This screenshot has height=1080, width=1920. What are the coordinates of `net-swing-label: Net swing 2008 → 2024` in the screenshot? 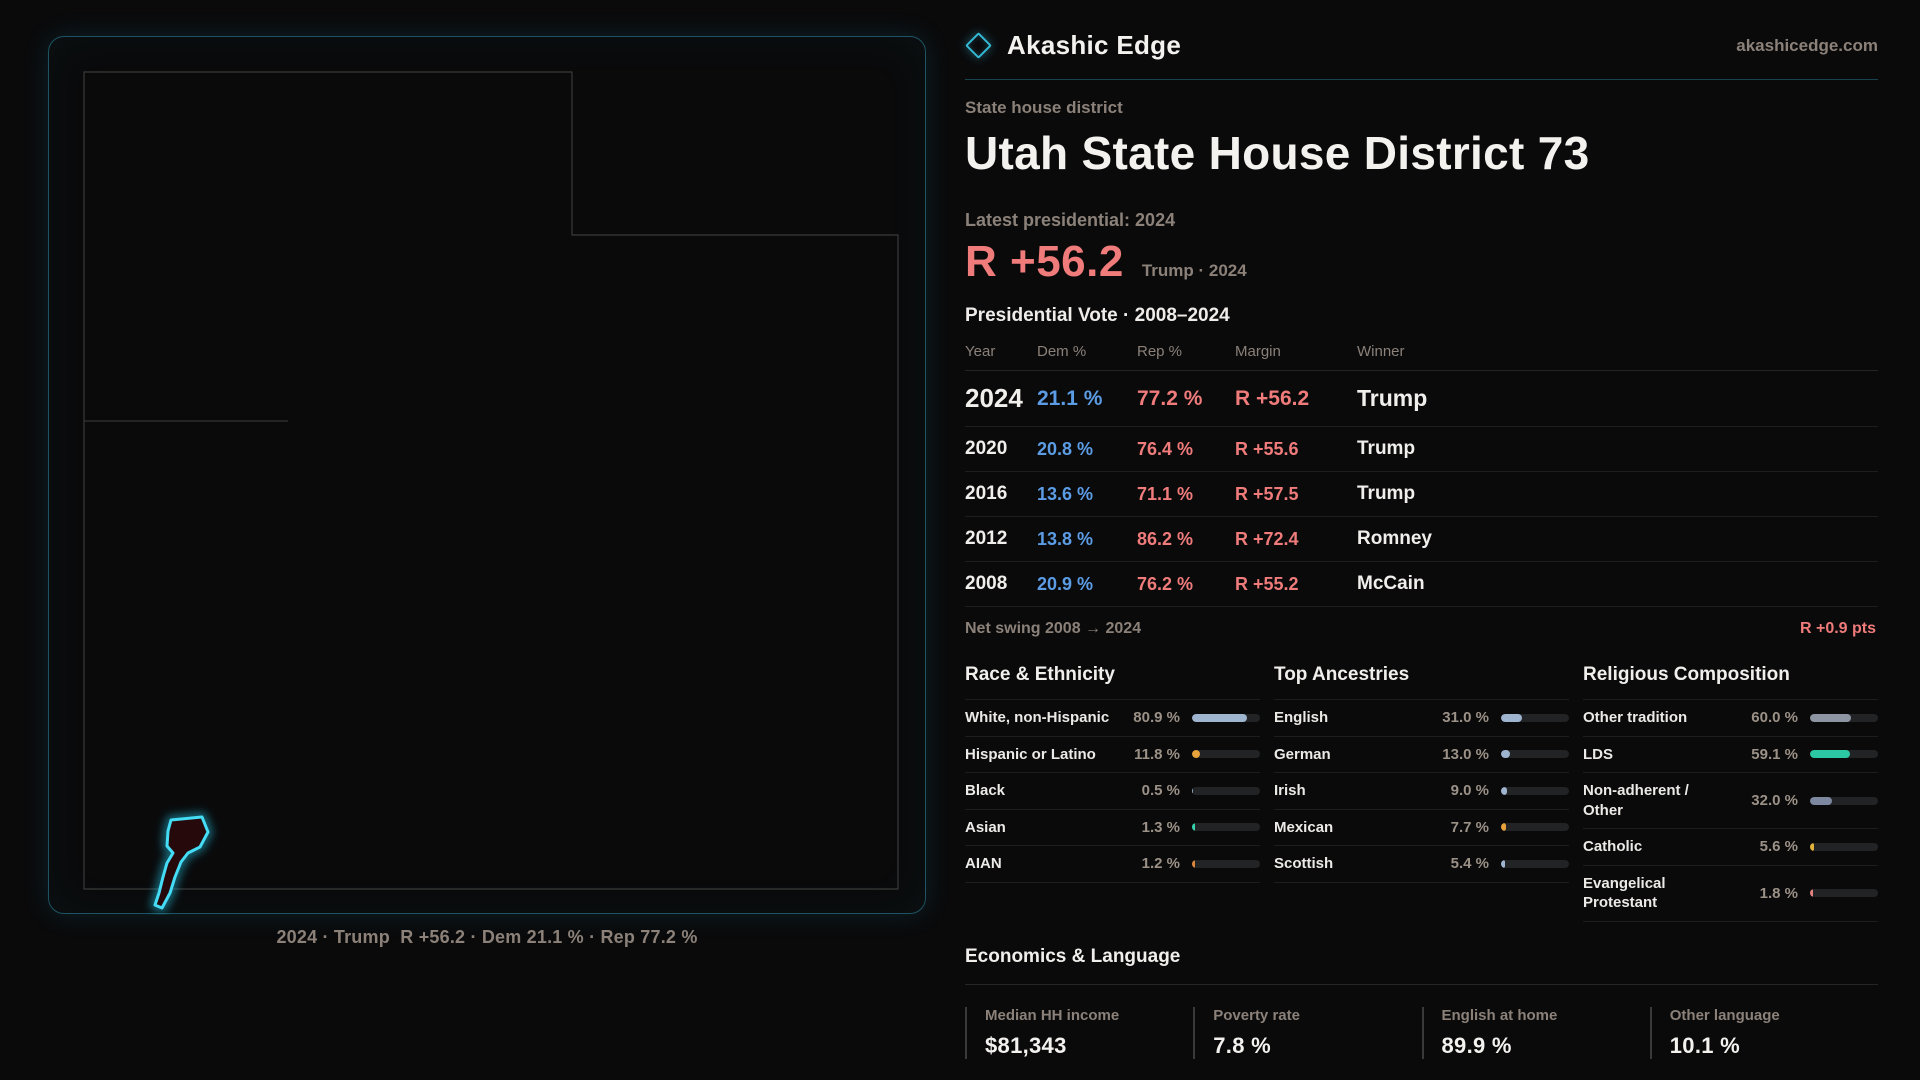 It's located at (1053, 628).